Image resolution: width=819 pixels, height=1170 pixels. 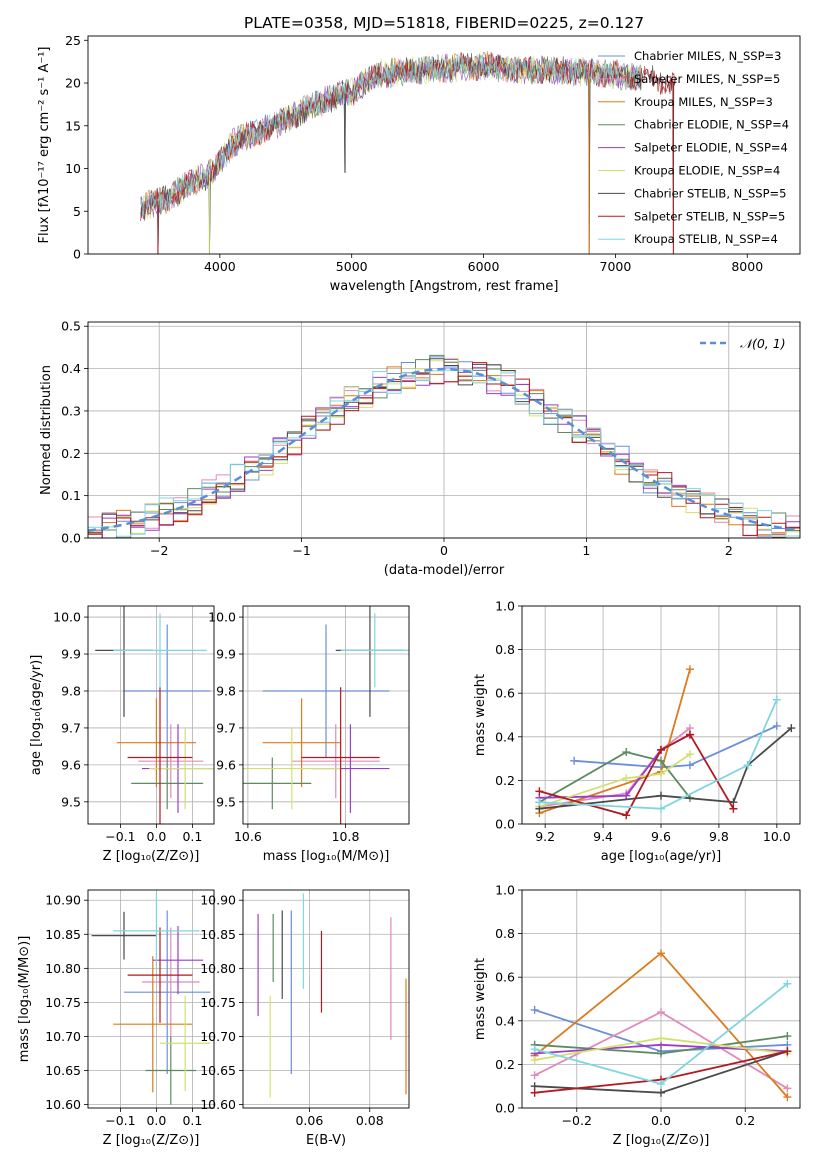 I want to click on y-tick-label: 0.3, so click(x=71, y=410).